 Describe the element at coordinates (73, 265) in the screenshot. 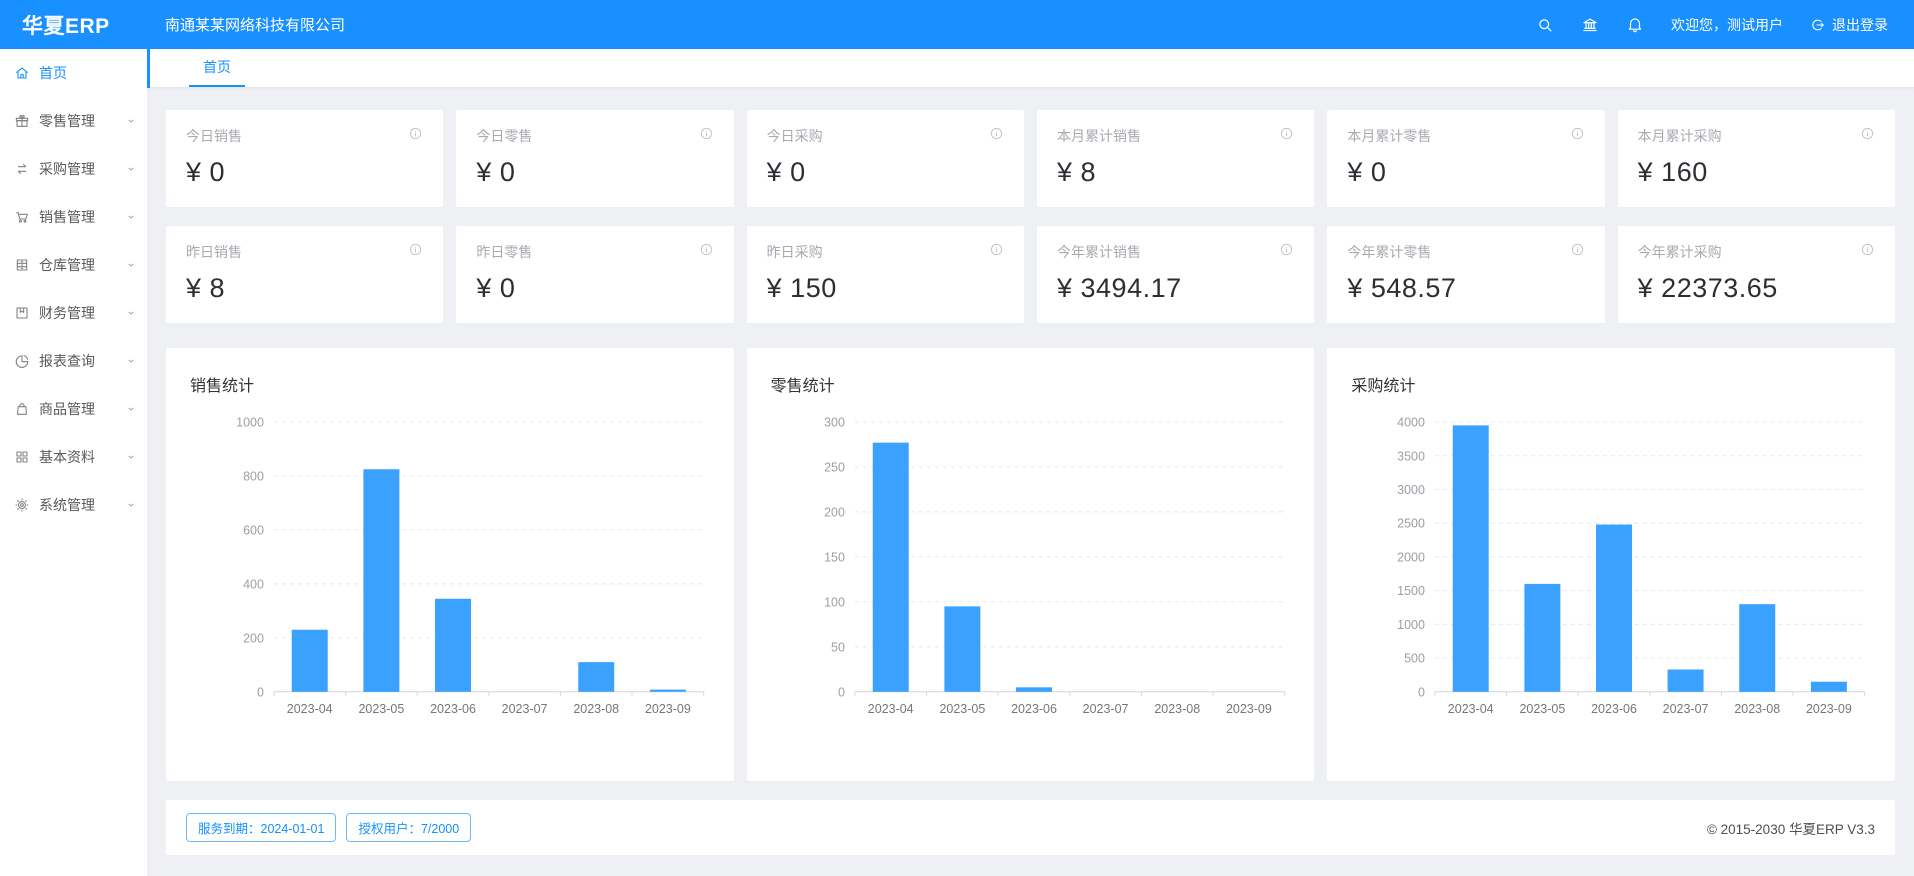

I see `sidebar-item-warehouse: 仓库管理` at that location.